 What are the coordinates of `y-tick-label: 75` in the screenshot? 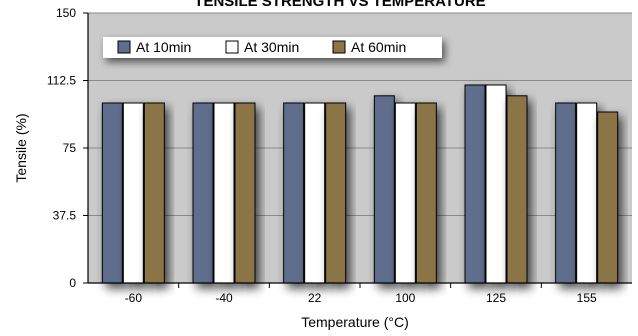 It's located at (70, 148).